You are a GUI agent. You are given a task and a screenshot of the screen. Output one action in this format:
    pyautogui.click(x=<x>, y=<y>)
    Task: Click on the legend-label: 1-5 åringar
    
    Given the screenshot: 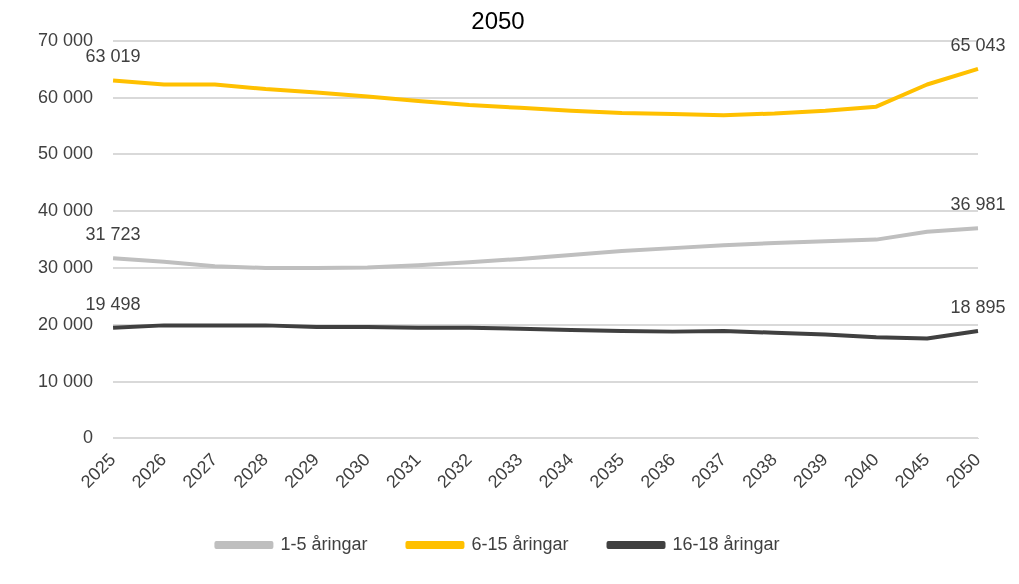 What is the action you would take?
    pyautogui.click(x=324, y=543)
    